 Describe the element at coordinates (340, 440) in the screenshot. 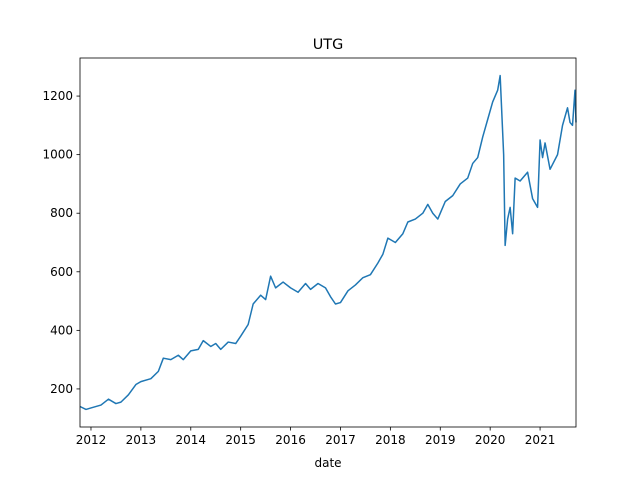

I see `x-tick-label: 2017` at that location.